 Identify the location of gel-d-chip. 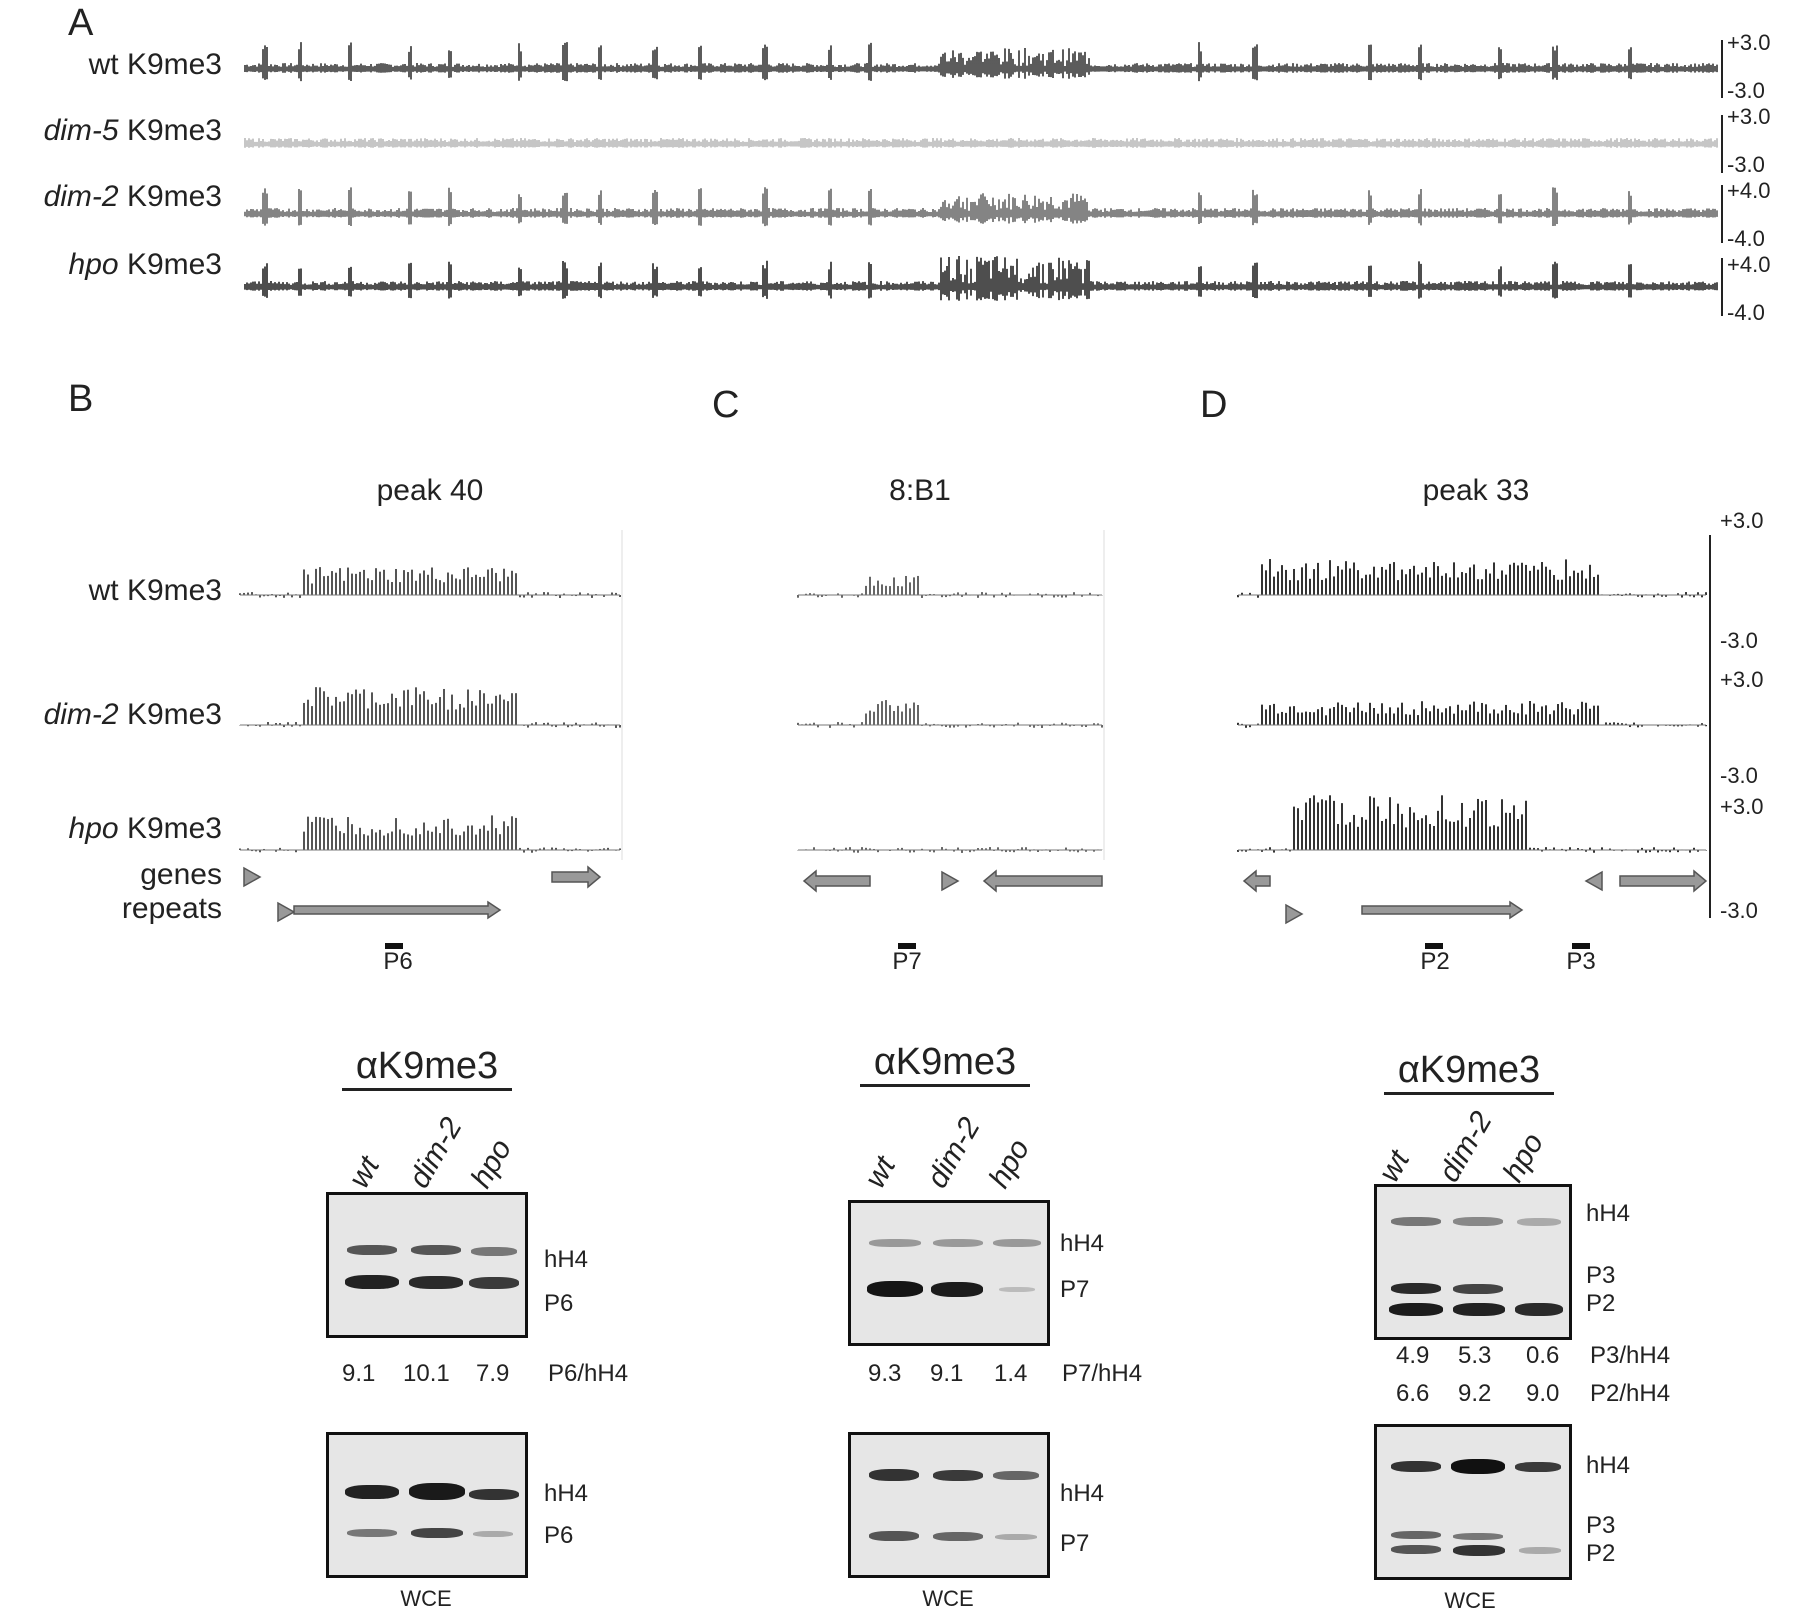
(1473, 1262).